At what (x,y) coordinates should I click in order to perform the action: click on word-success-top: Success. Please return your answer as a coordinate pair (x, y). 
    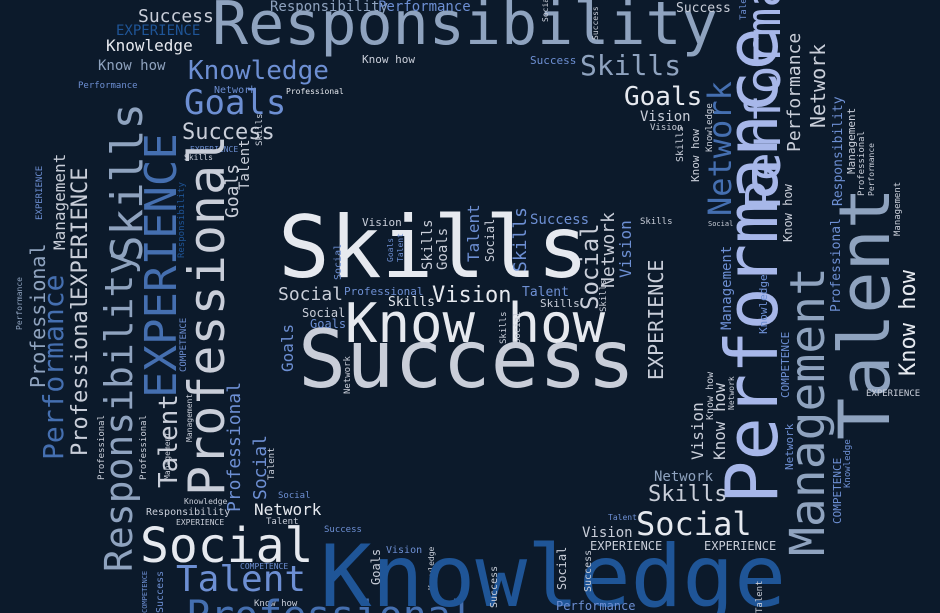
    Looking at the image, I should click on (553, 60).